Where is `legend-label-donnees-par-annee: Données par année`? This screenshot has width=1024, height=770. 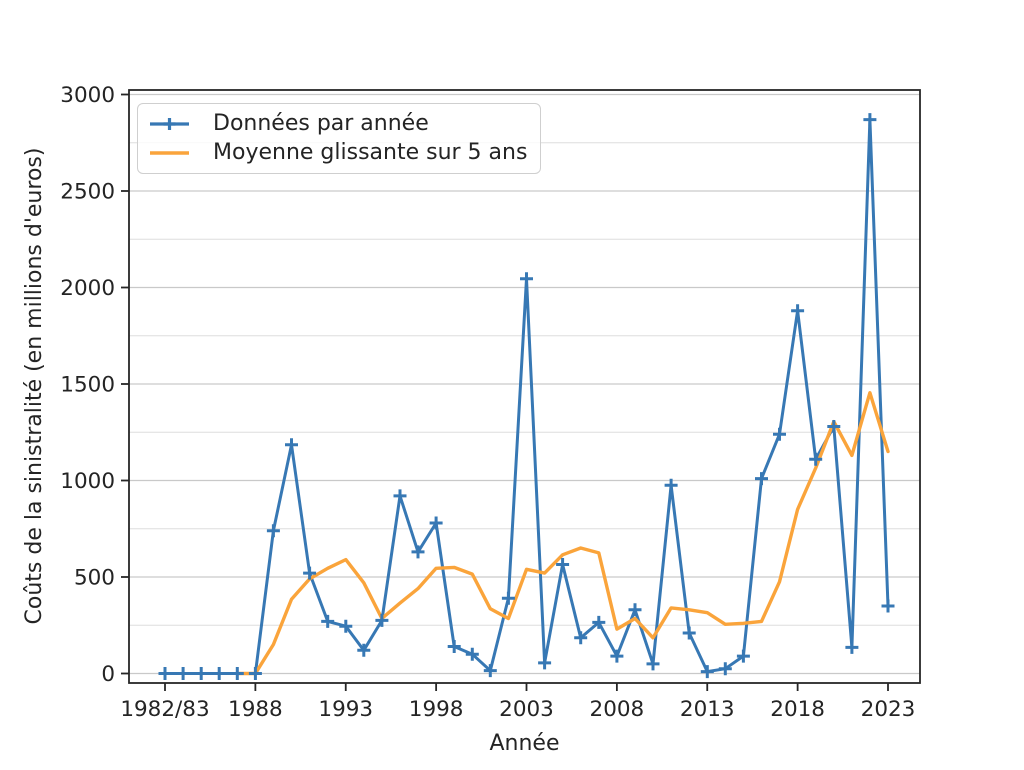 legend-label-donnees-par-annee: Données par année is located at coordinates (321, 123).